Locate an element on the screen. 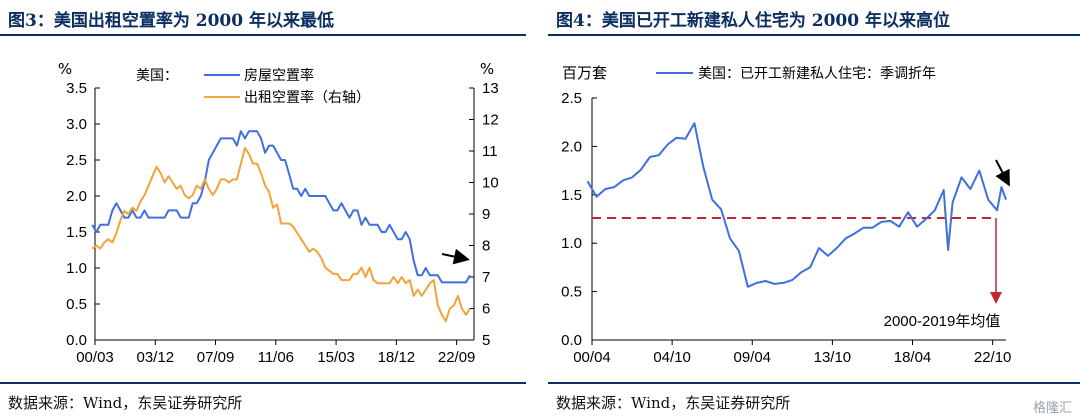 This screenshot has width=1080, height=420. homeowner-vacancy-line is located at coordinates (281, 207).